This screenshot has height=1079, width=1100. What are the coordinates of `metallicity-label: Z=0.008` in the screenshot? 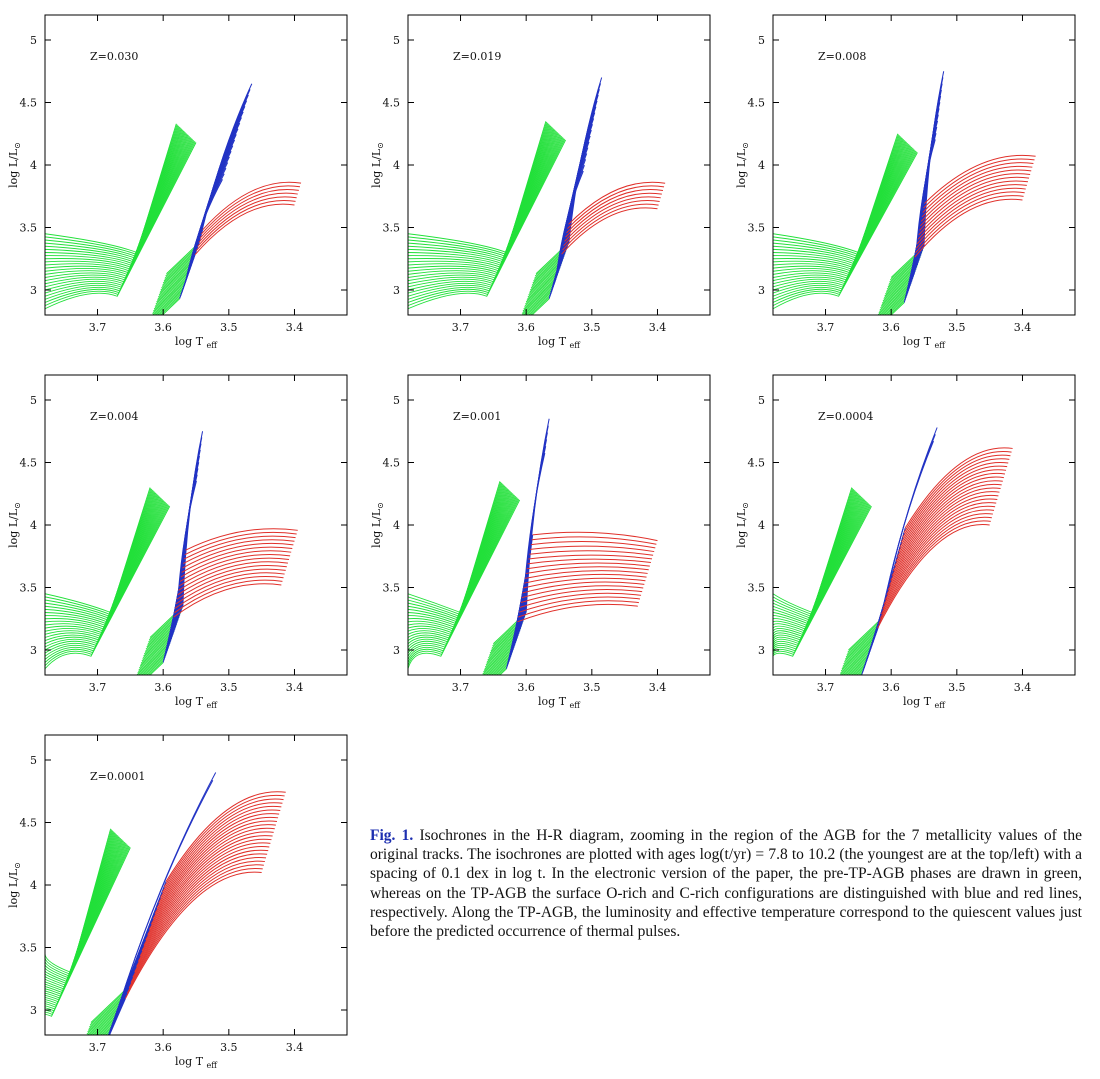 It's located at (842, 56).